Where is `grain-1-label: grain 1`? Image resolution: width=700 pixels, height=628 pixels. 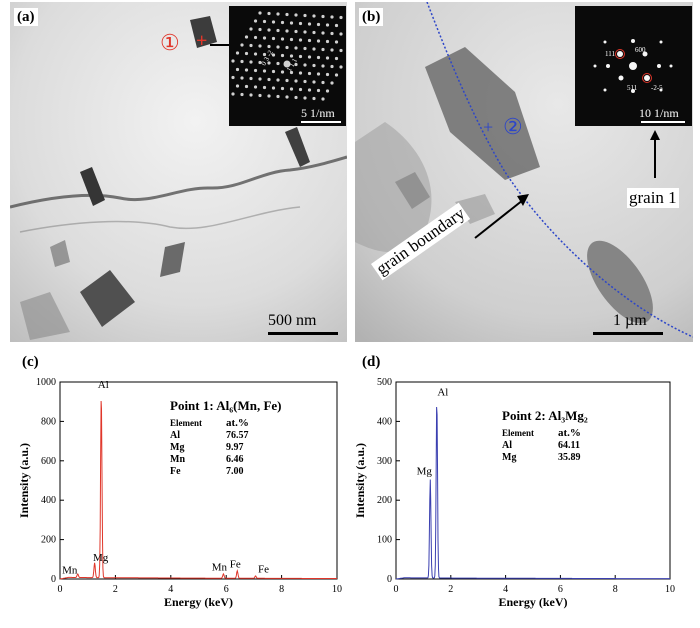
grain-1-label: grain 1 is located at coordinates (653, 198).